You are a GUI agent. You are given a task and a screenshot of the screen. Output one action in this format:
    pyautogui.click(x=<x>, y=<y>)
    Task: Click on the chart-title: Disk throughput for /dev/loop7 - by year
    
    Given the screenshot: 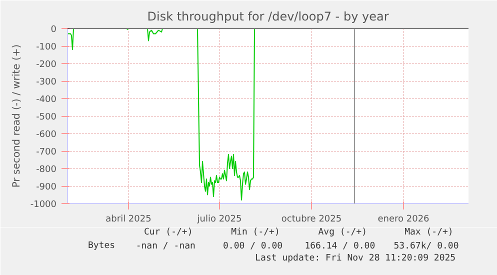 What is the action you would take?
    pyautogui.click(x=268, y=17)
    